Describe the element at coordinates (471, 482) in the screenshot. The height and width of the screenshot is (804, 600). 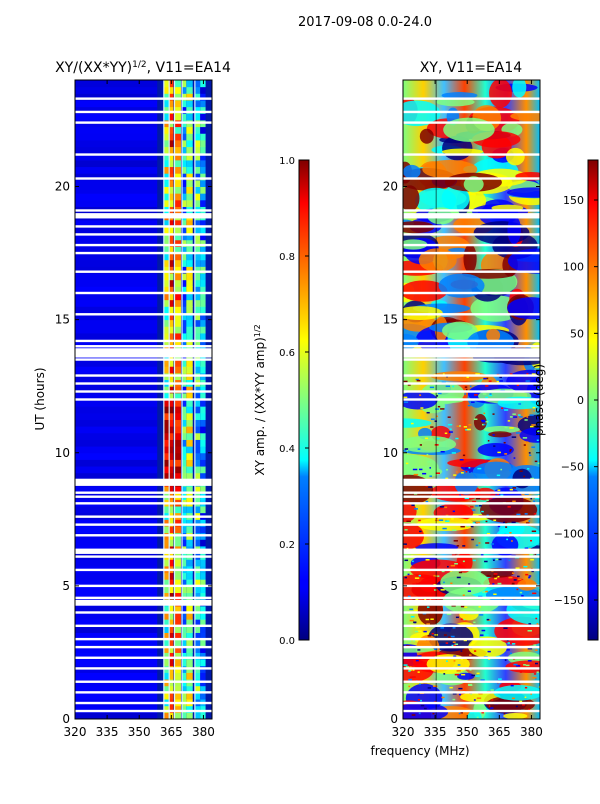
I see `flagged-gap` at that location.